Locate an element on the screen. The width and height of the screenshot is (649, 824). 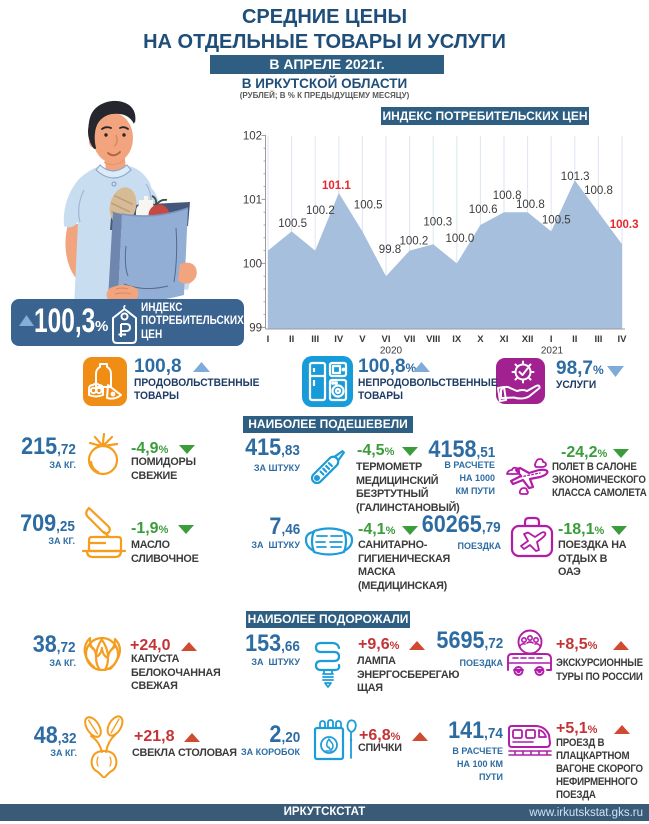
svg-text: 102 is located at coordinates (252, 136).